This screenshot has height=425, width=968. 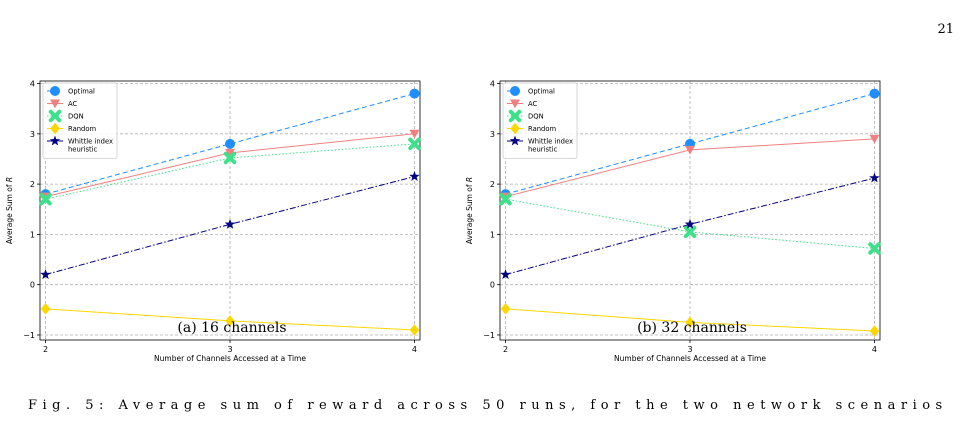 I want to click on caption-16-channels: (a) 16 channels, so click(x=232, y=328).